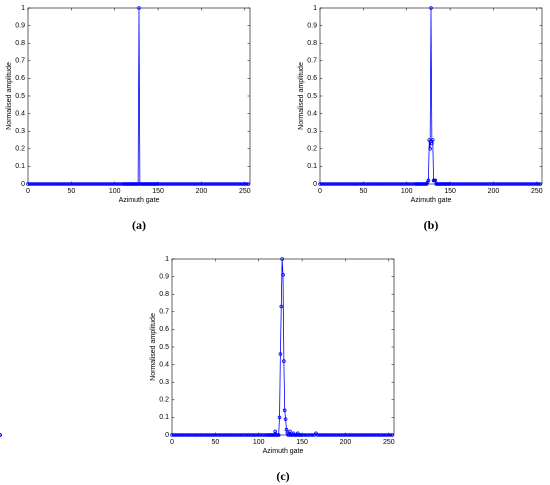 This screenshot has height=485, width=550. Describe the element at coordinates (164, 382) in the screenshot. I see `y-tick-label: 0.3` at that location.